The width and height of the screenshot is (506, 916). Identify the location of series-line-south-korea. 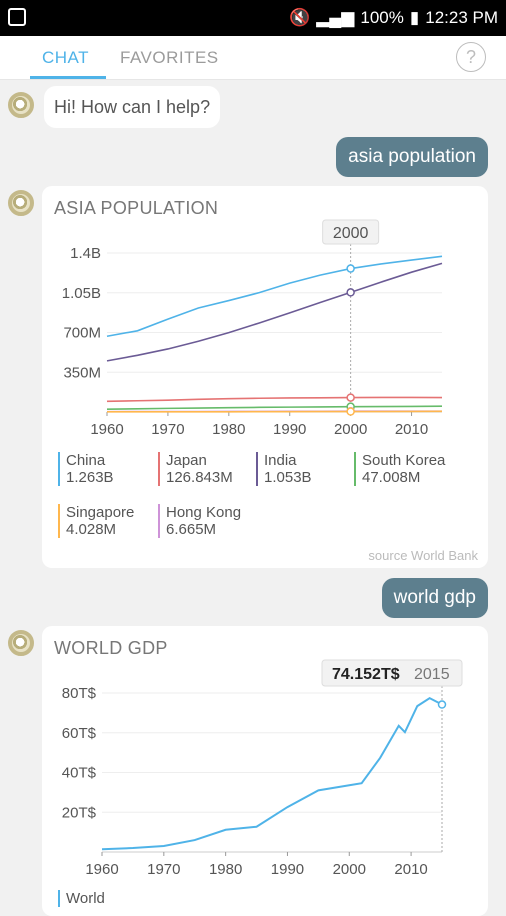
(274, 407).